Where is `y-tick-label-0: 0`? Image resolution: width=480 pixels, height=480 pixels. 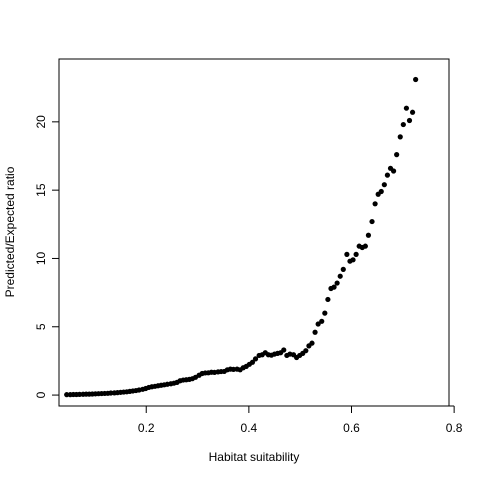
y-tick-label-0: 0 is located at coordinates (41, 394).